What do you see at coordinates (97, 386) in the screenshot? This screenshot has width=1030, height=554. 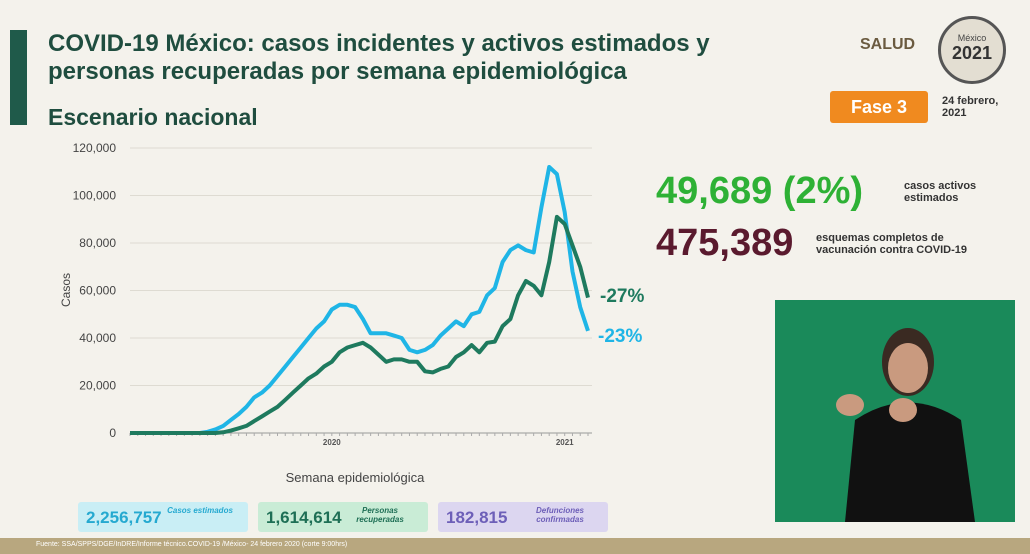 I see `y-tick-label: 20,000` at bounding box center [97, 386].